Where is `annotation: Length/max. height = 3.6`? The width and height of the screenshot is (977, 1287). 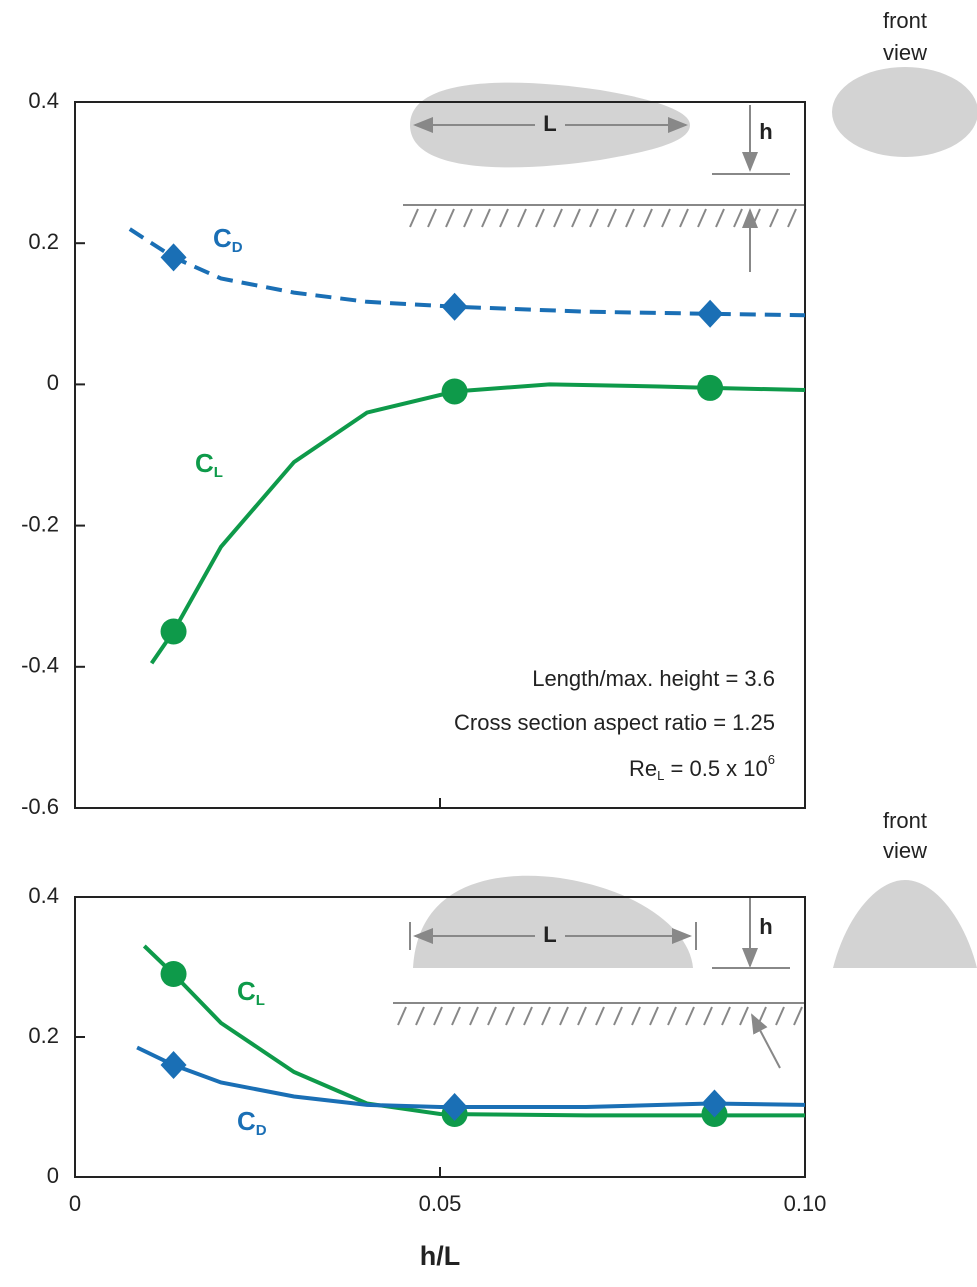 annotation: Length/max. height = 3.6 is located at coordinates (653, 678).